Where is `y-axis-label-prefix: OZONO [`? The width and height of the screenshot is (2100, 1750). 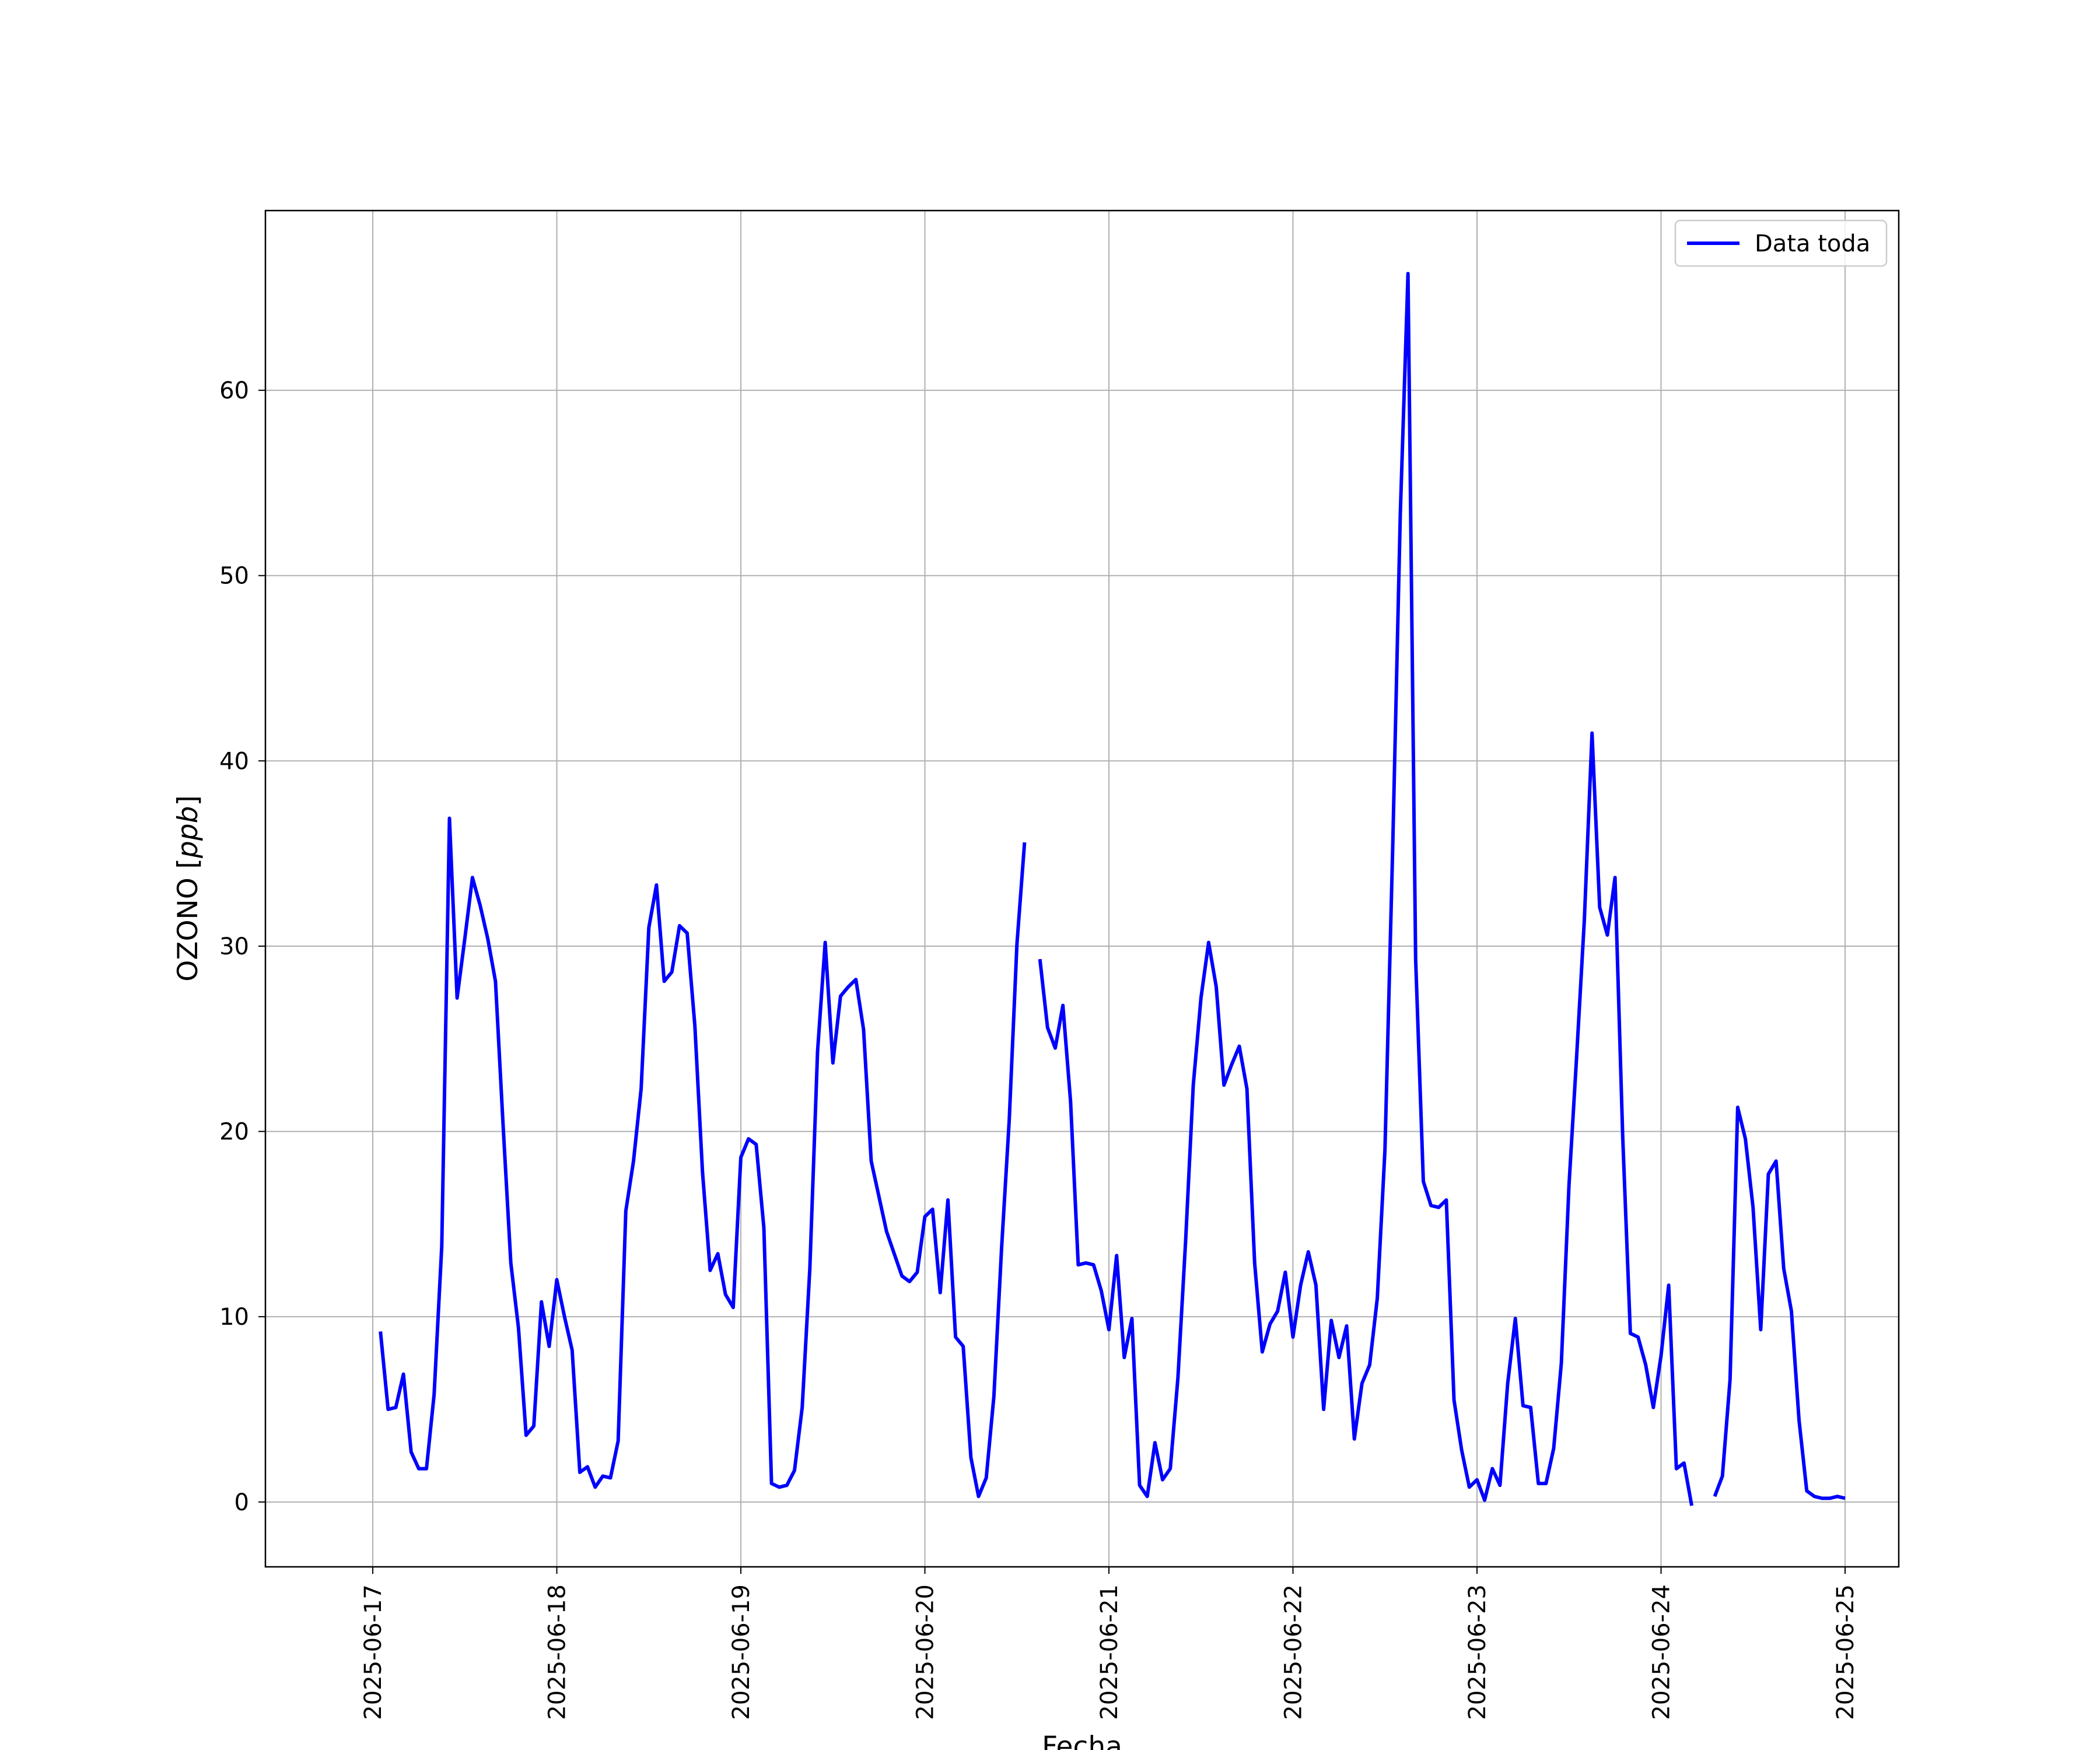
y-axis-label-prefix: OZONO [ is located at coordinates (188, 920).